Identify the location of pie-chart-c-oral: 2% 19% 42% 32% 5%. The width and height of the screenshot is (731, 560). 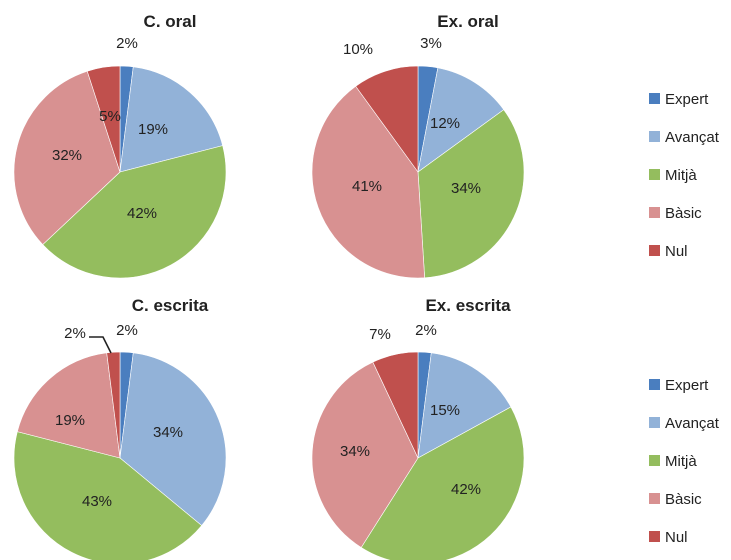
(120, 157).